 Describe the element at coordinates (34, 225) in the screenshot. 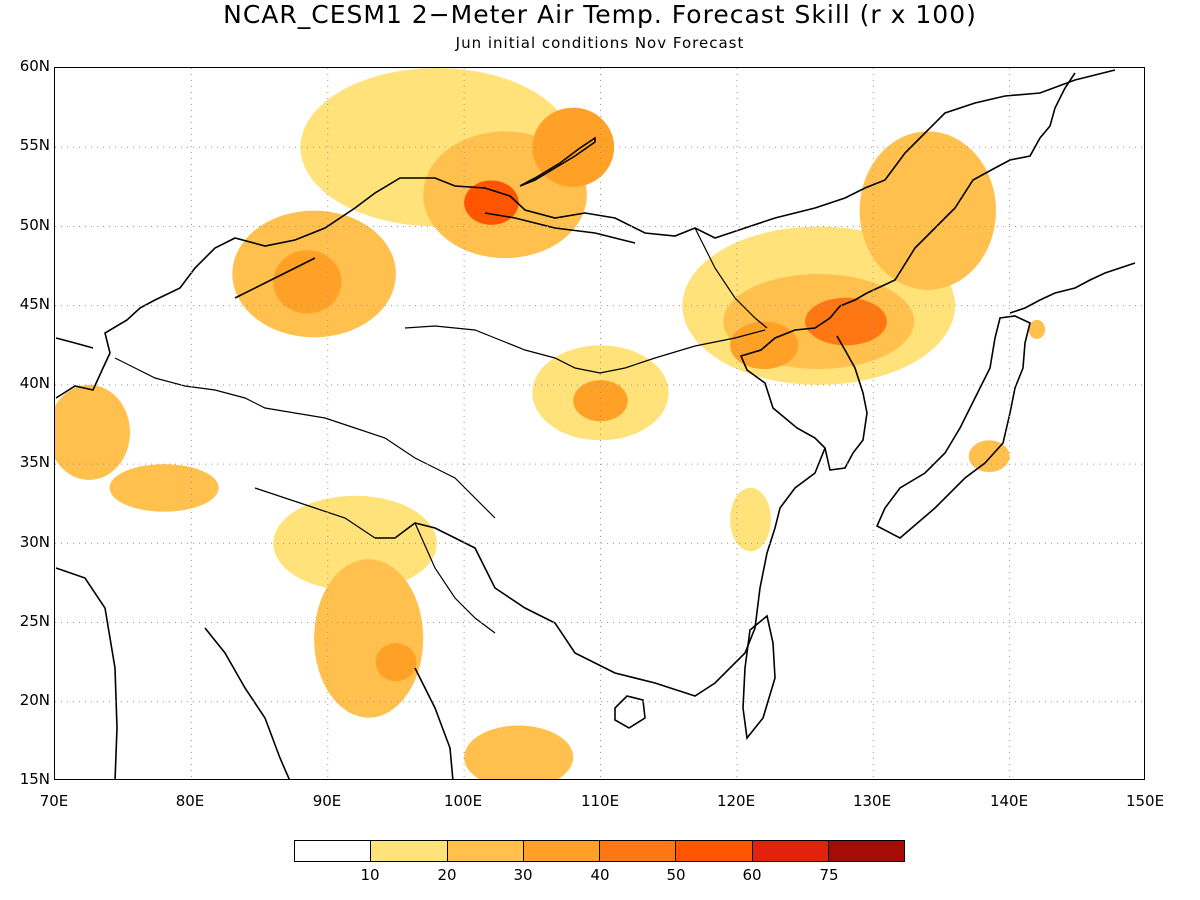

I see `lat-label-50n: 50N` at that location.